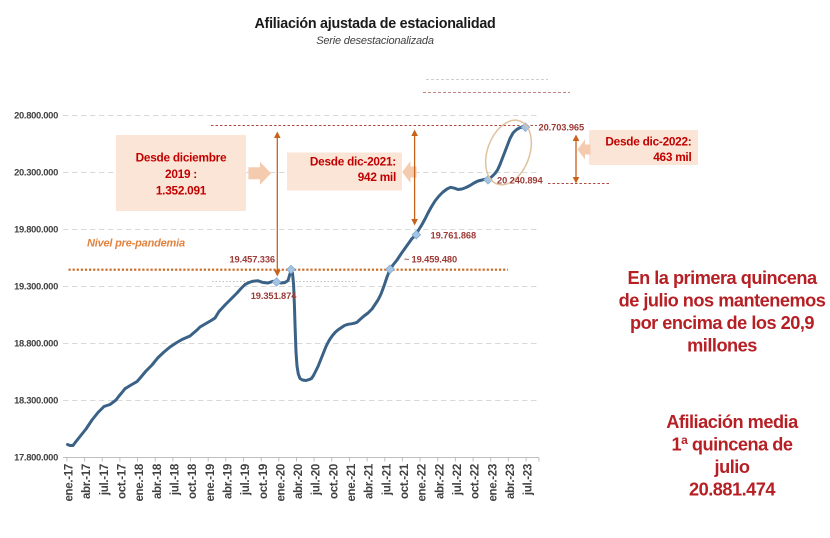 This screenshot has height=538, width=830. Describe the element at coordinates (405, 481) in the screenshot. I see `svg-text: oct.-21` at that location.